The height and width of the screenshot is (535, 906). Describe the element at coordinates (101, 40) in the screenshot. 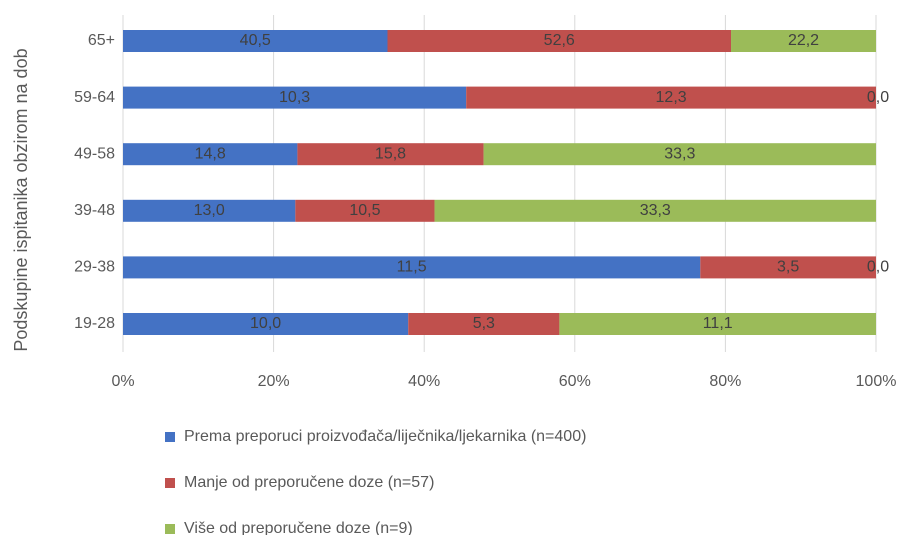

I see `y-tick-label: 65+` at that location.